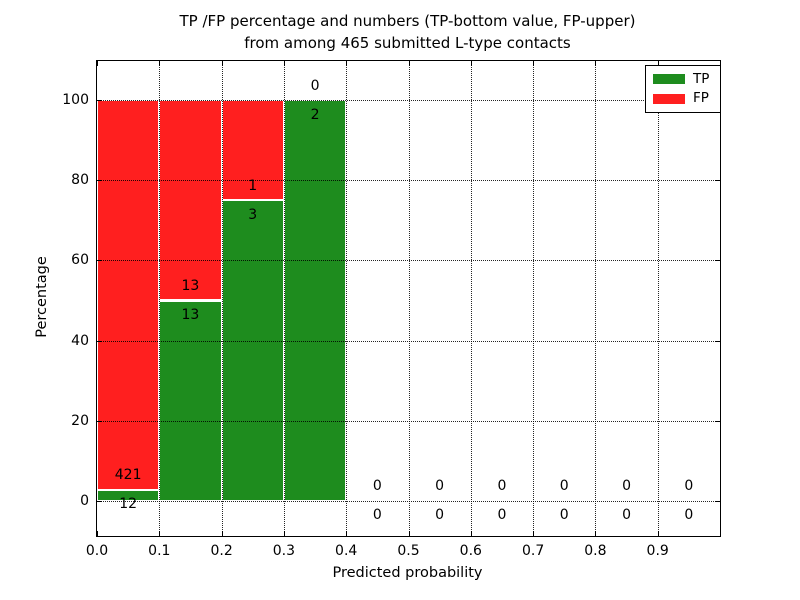  What do you see at coordinates (315, 114) in the screenshot?
I see `tp-count-label: 2` at bounding box center [315, 114].